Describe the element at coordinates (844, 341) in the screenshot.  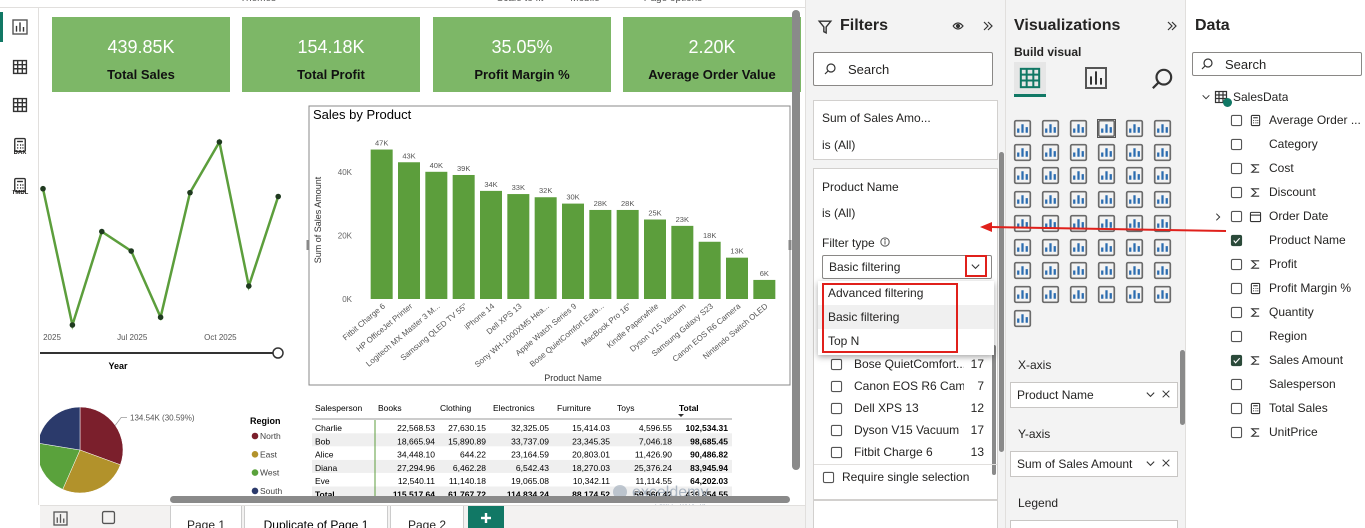
I see `dropdown-option: Top N` at that location.